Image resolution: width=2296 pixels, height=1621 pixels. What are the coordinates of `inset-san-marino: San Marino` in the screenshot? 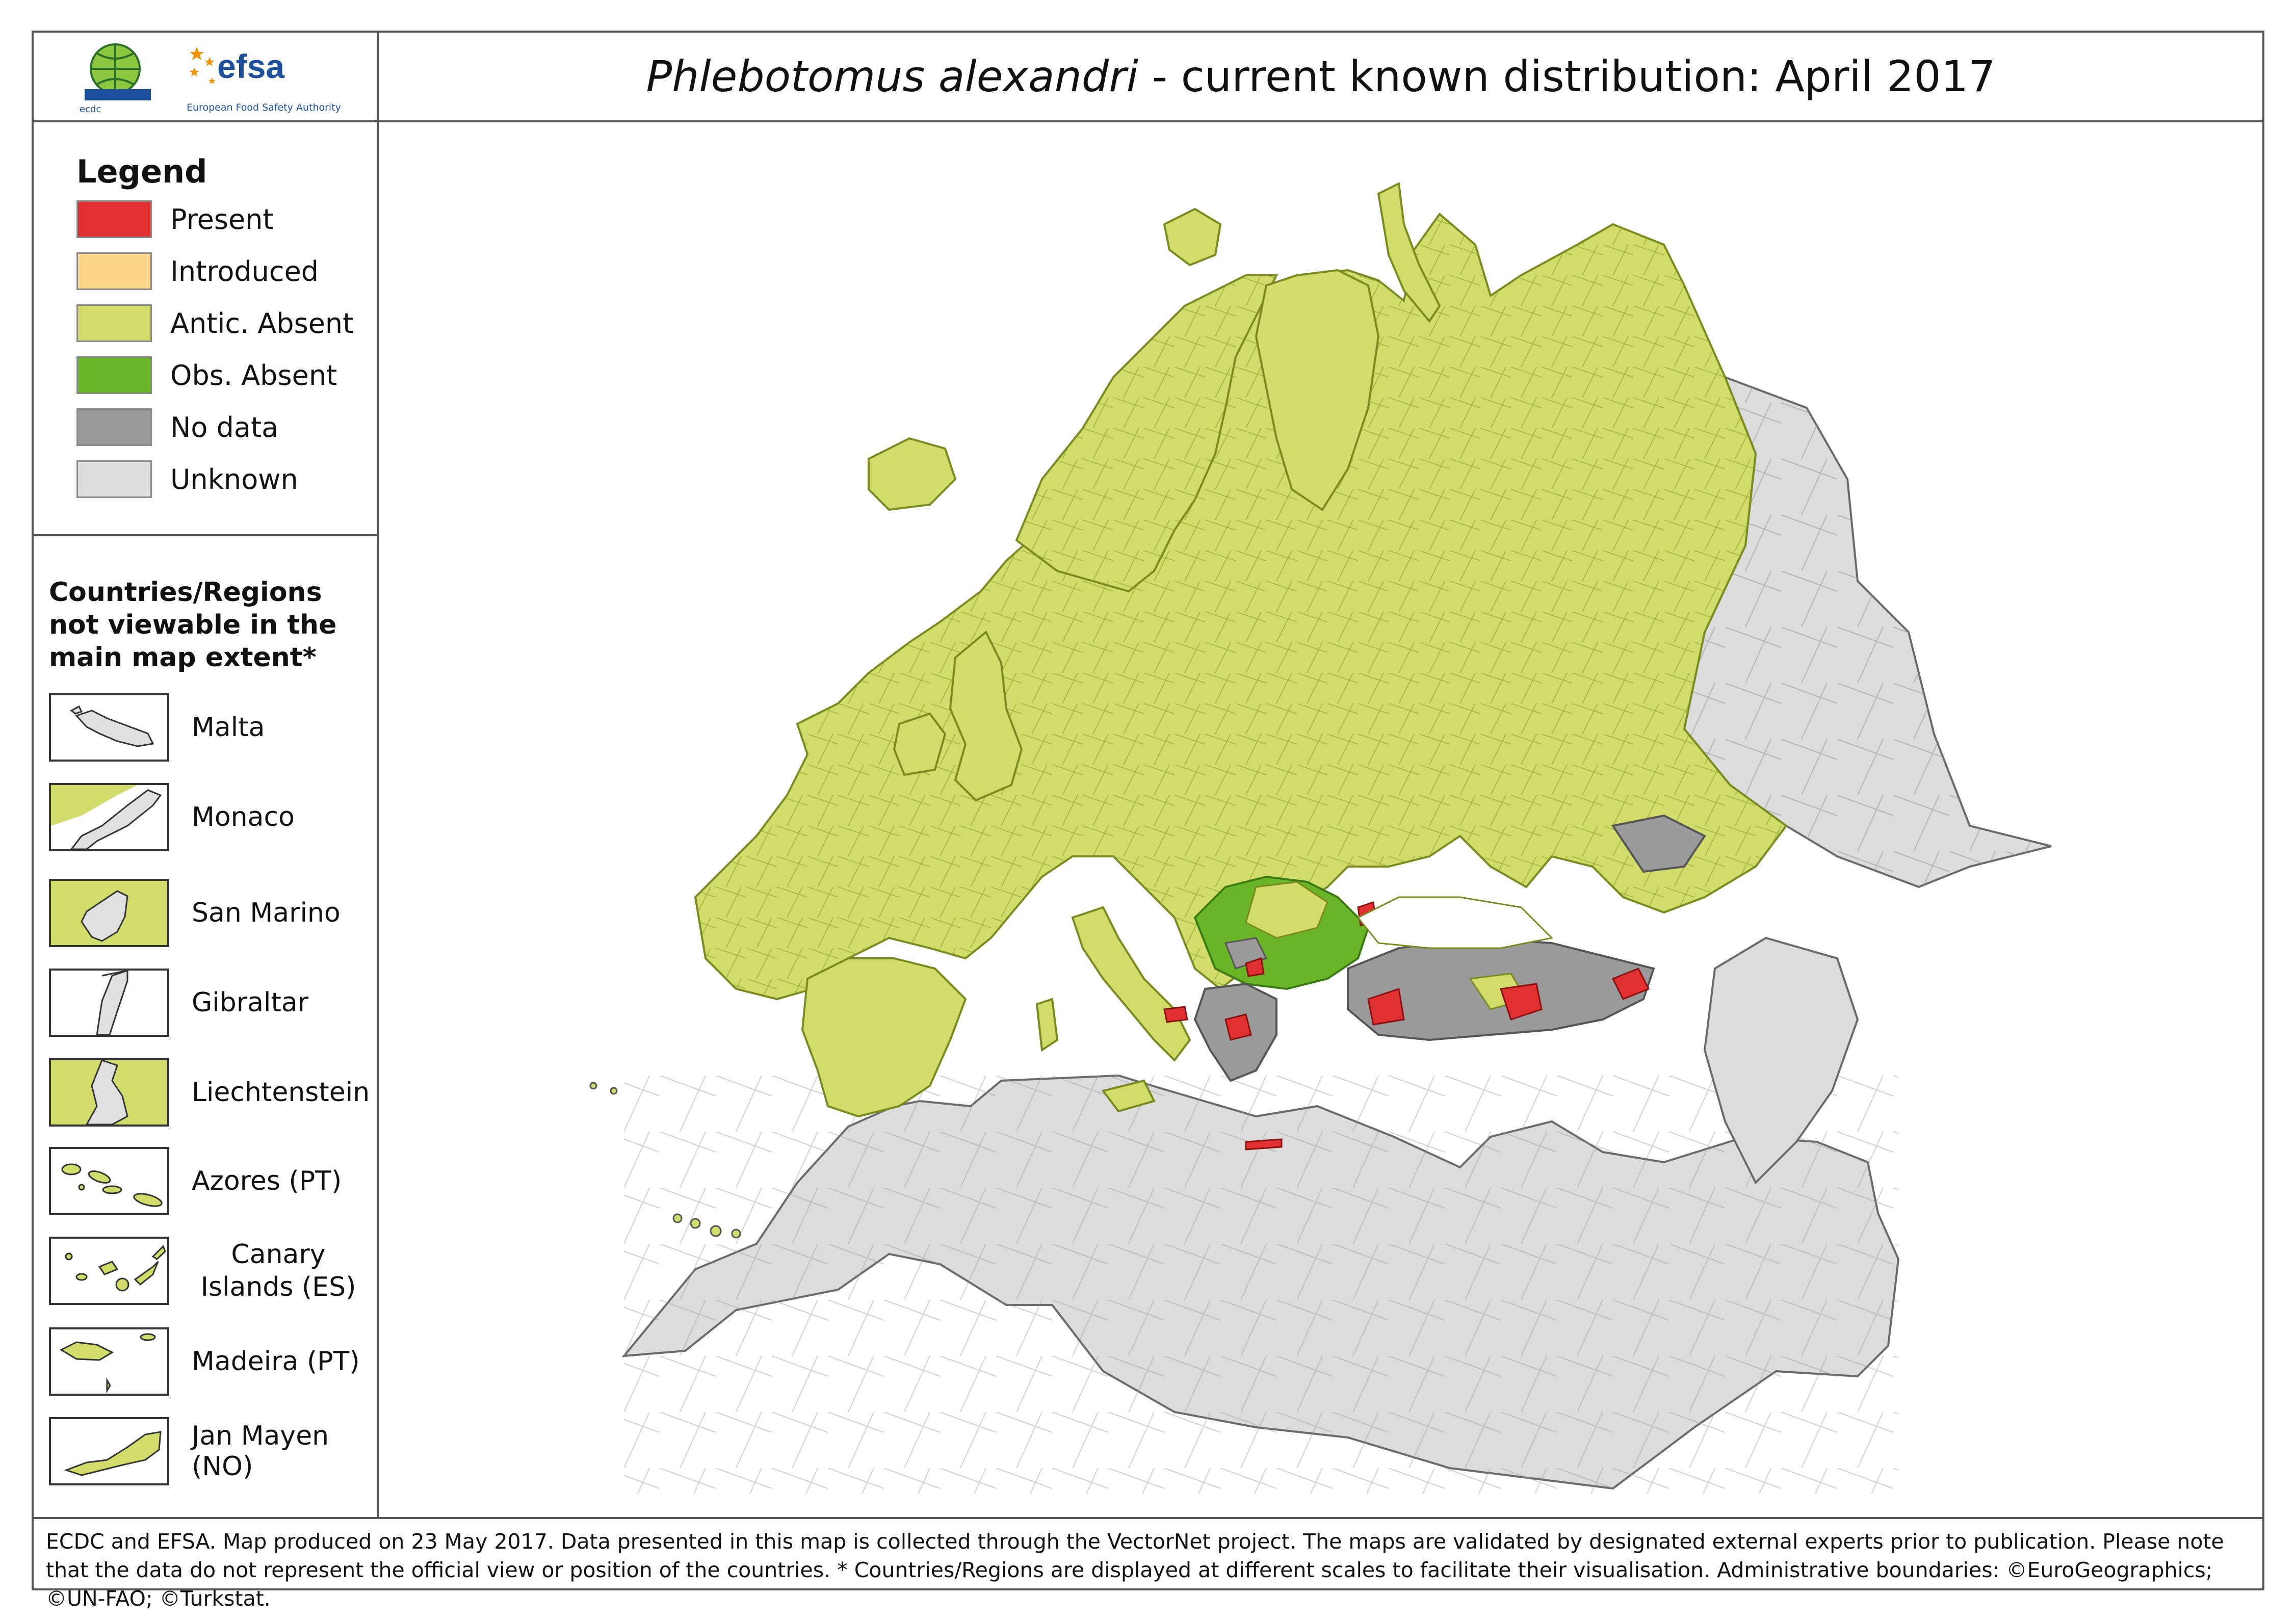 It's located at (207, 915).